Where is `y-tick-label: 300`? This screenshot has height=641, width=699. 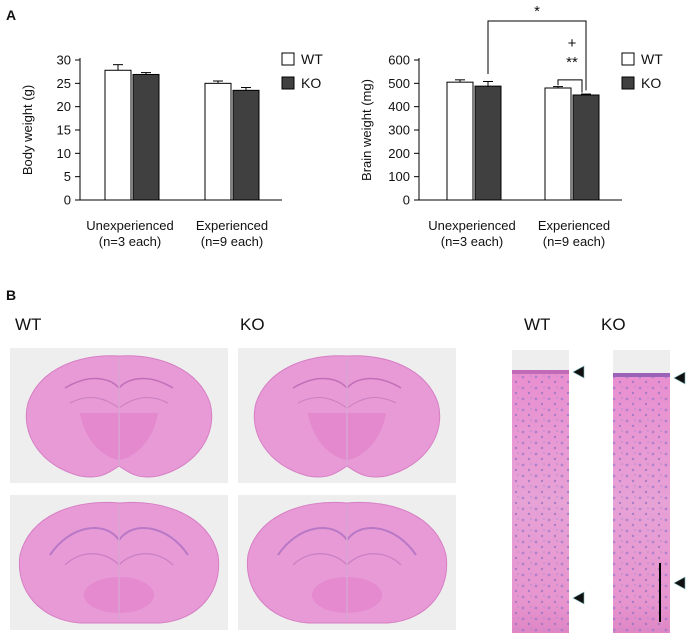 y-tick-label: 300 is located at coordinates (399, 130).